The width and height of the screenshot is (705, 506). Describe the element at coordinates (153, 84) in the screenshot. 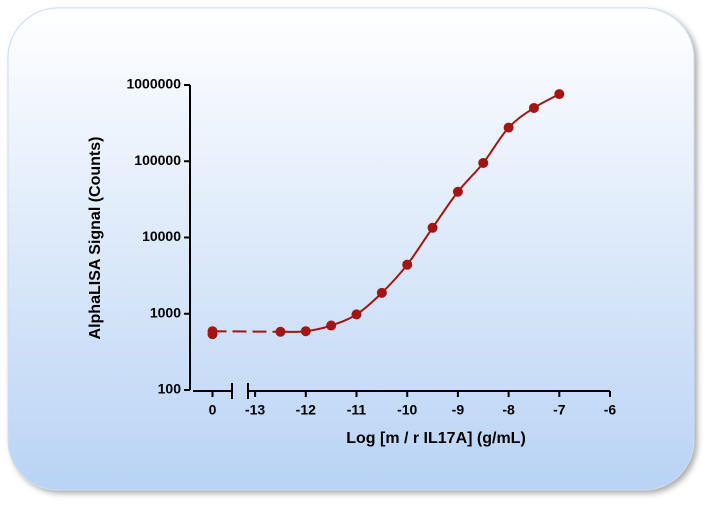

I see `y-tick-label: 1000000` at that location.